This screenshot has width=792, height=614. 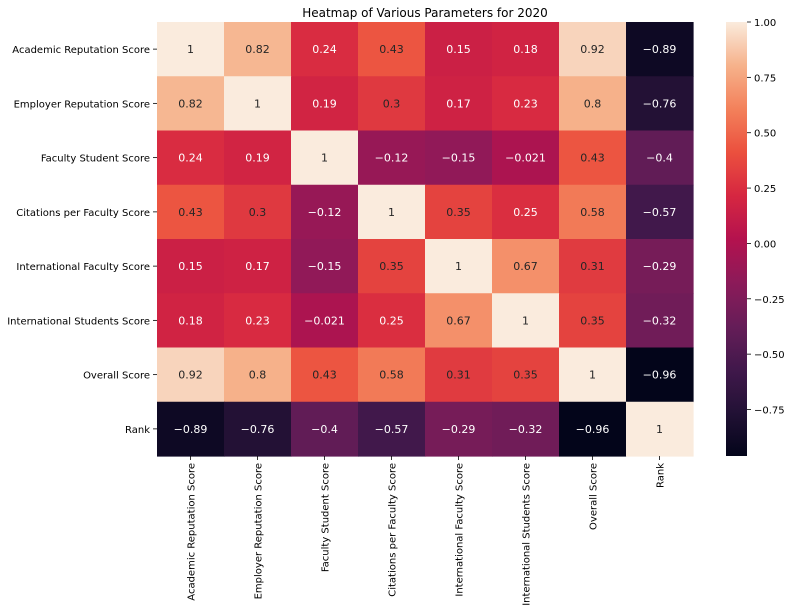 I want to click on colorbar-tick-label: −0.75, so click(x=769, y=411).